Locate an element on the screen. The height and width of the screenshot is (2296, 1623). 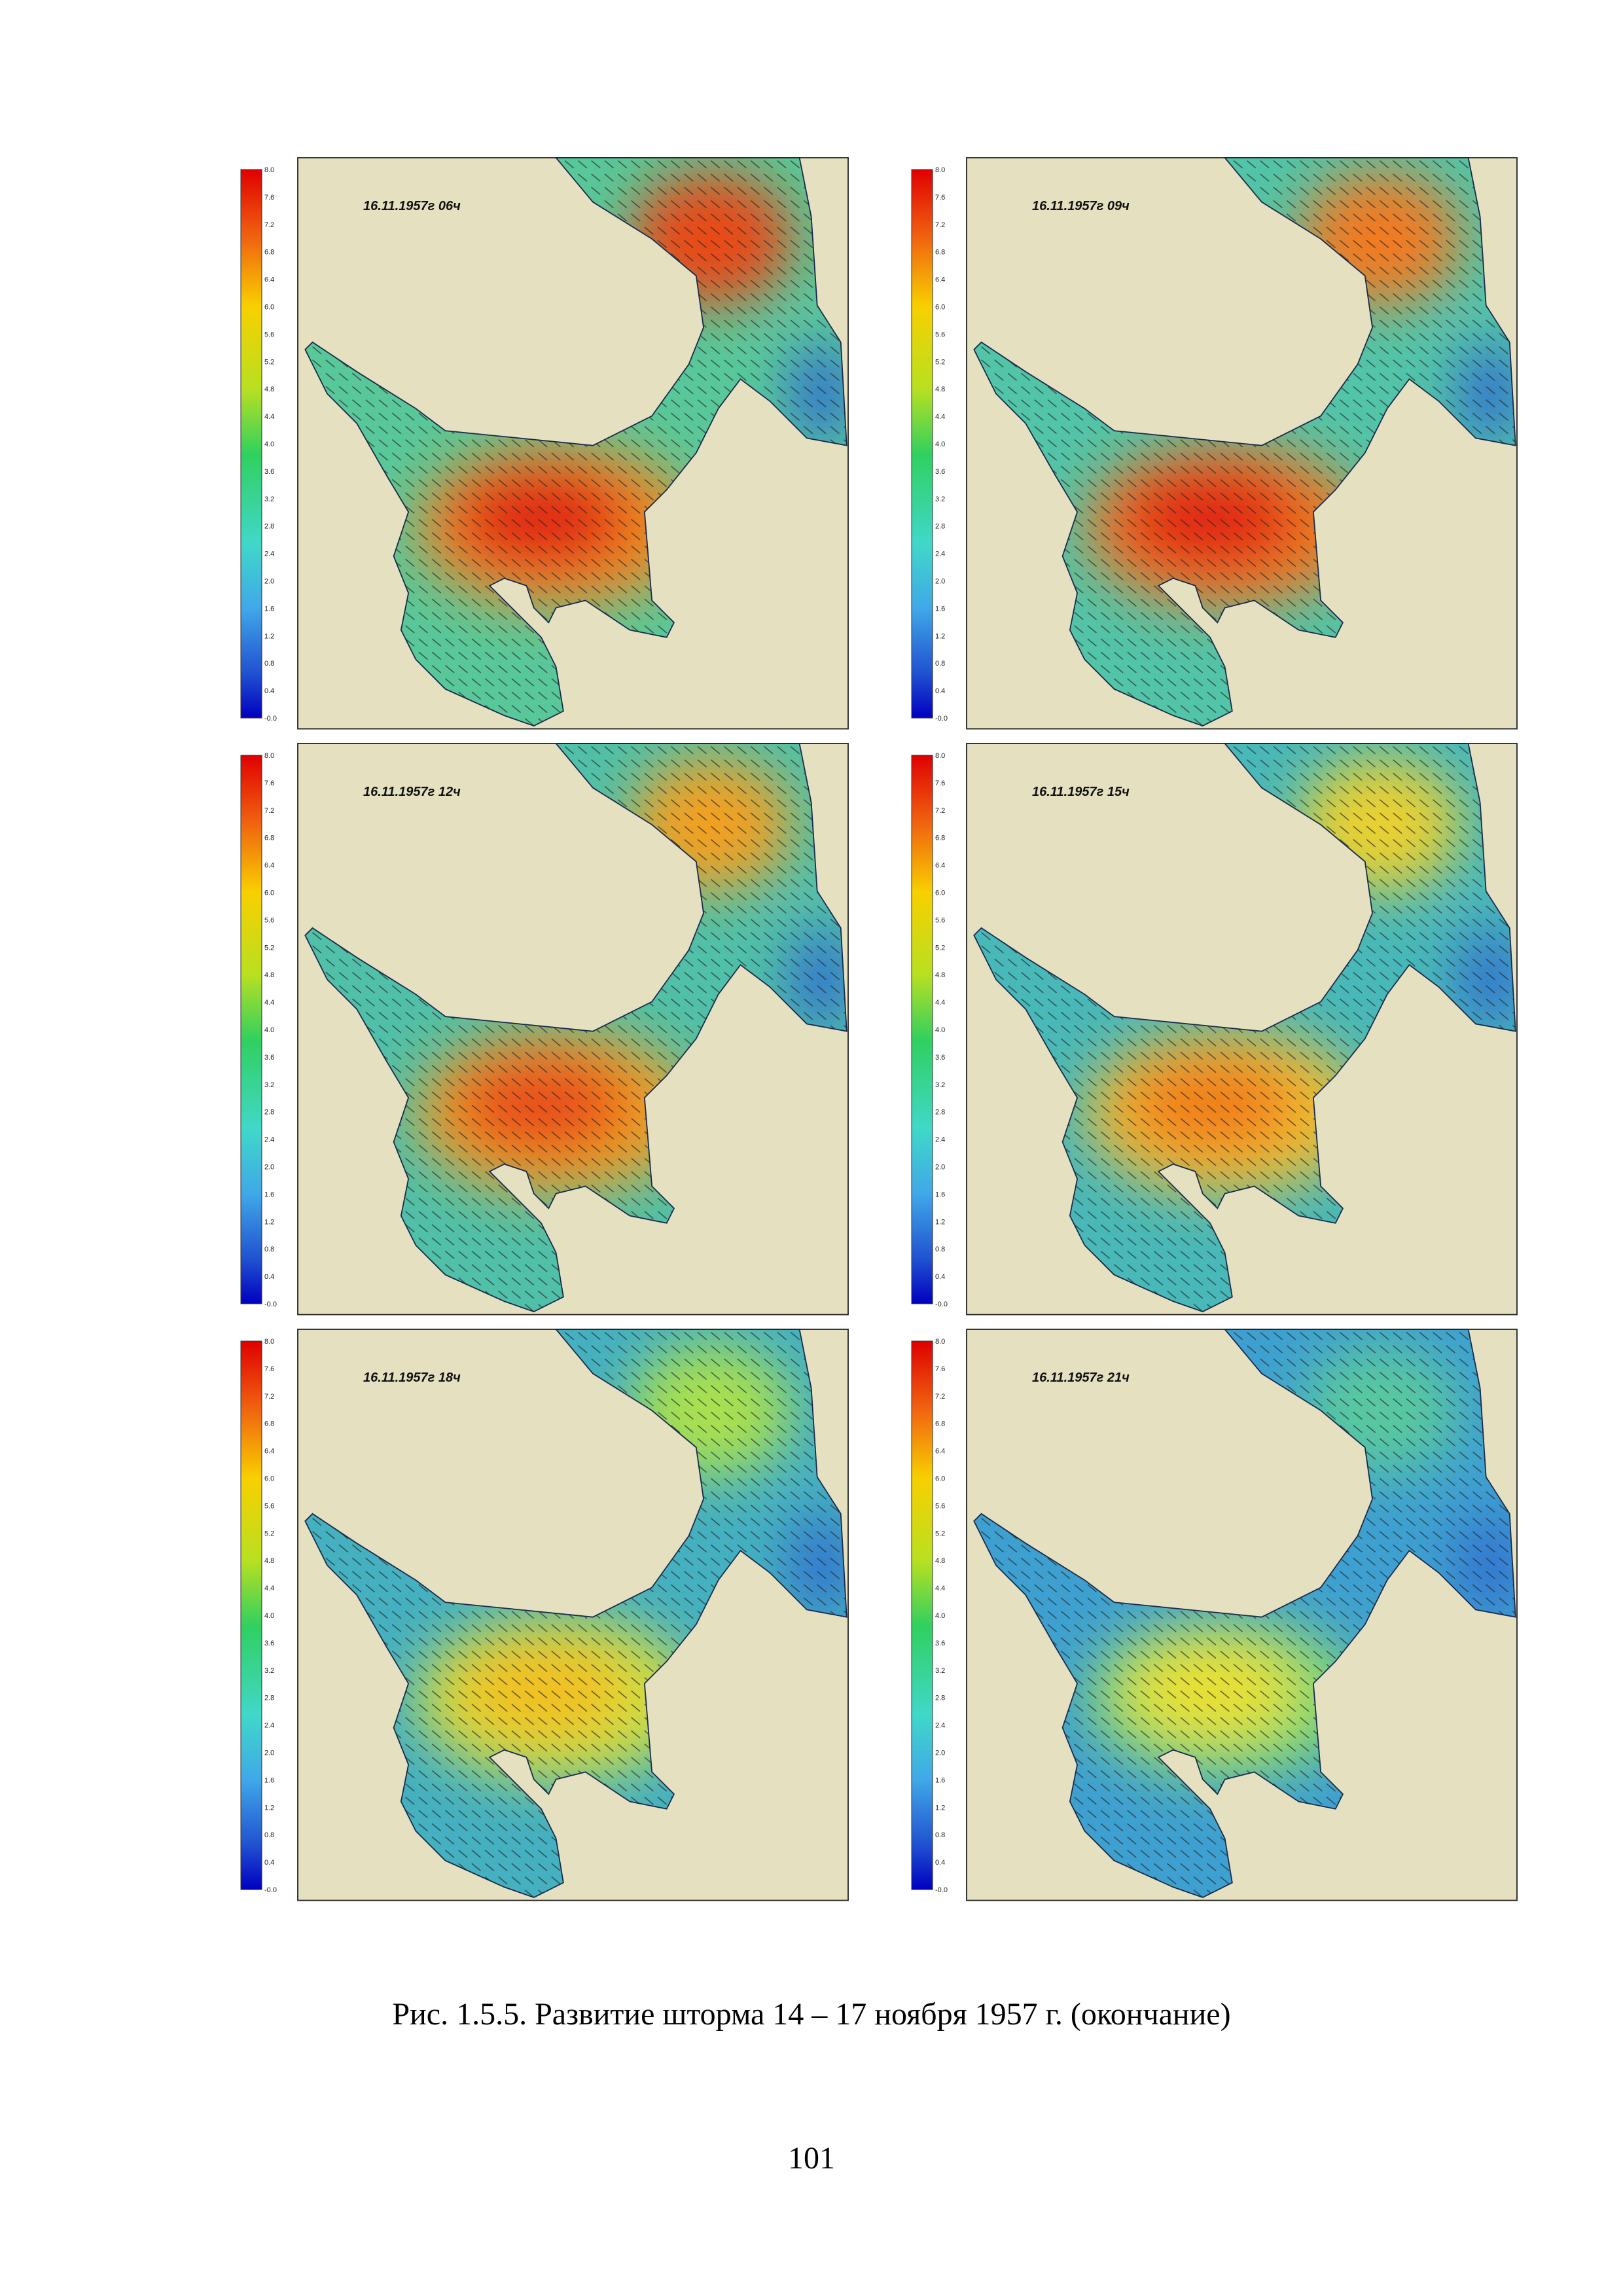
panel-title: 16.11.1957г 15ч is located at coordinates (1081, 792).